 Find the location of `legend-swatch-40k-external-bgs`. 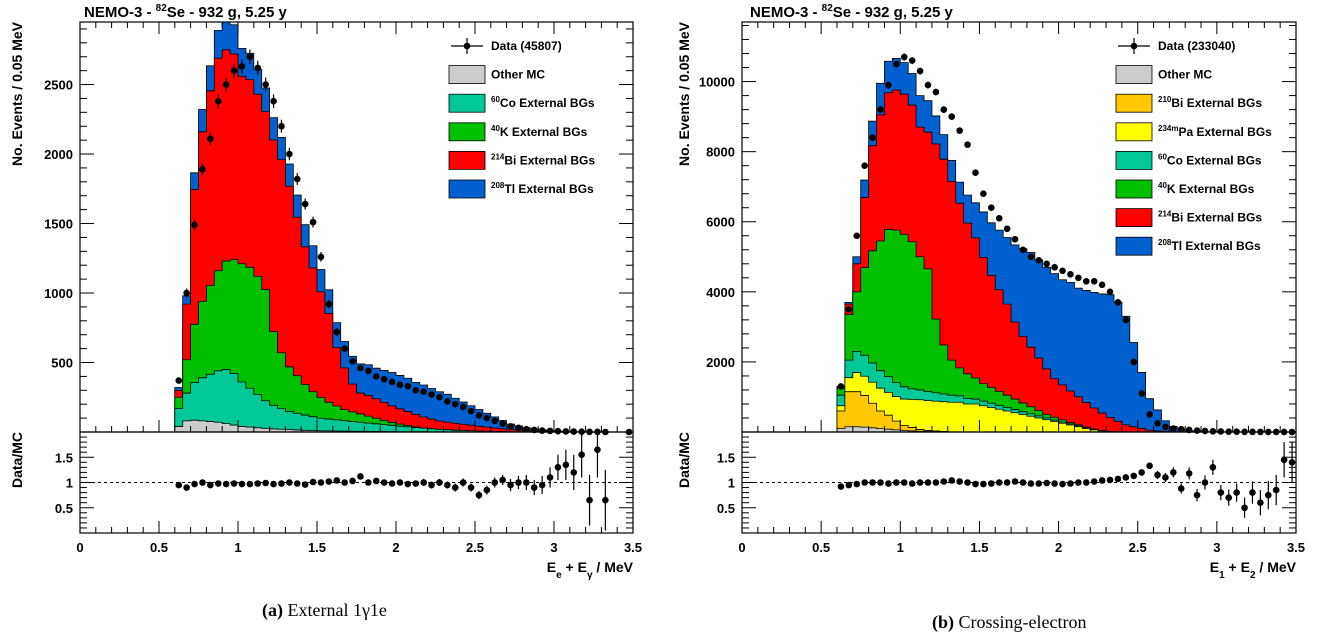

legend-swatch-40k-external-bgs is located at coordinates (1134, 189).